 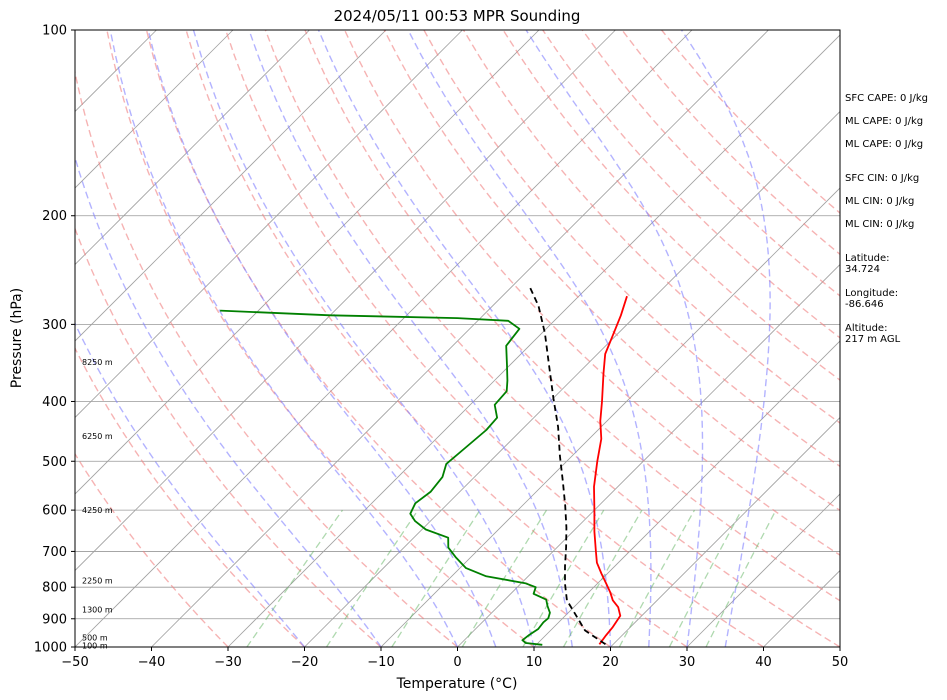 What do you see at coordinates (457, 684) in the screenshot?
I see `x-axis-label: Temperature (°C)` at bounding box center [457, 684].